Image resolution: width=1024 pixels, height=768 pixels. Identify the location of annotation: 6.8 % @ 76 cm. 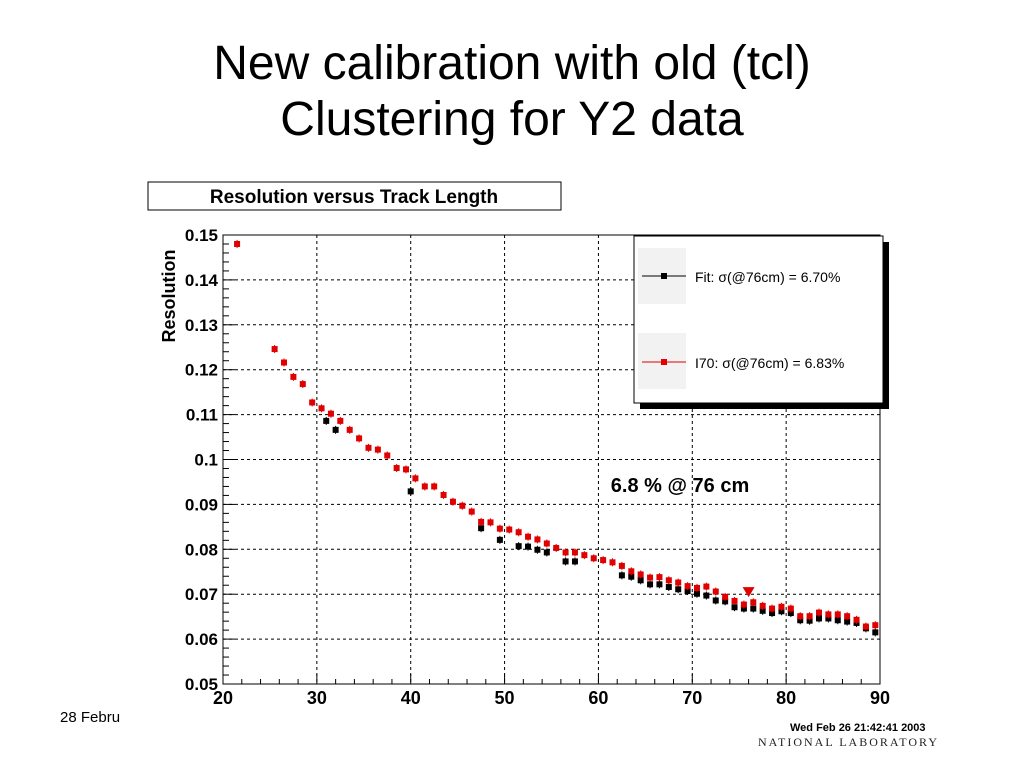
(683, 536).